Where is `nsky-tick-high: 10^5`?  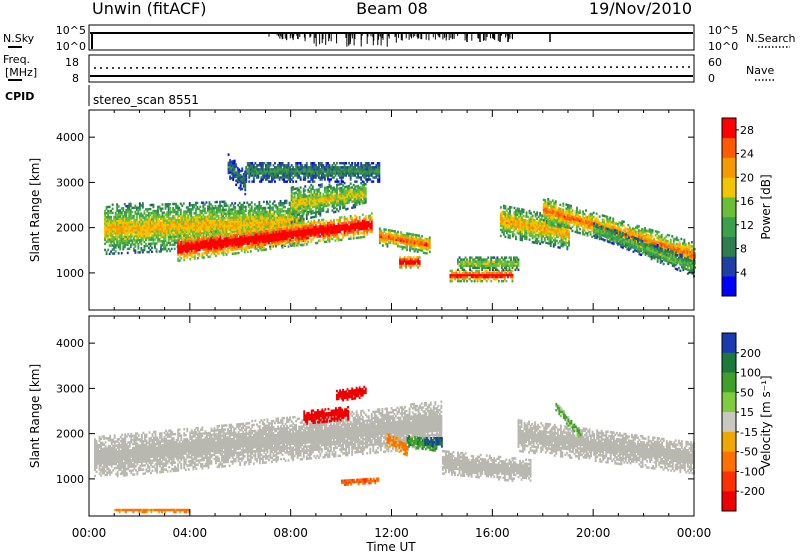
nsky-tick-high: 10^5 is located at coordinates (71, 30).